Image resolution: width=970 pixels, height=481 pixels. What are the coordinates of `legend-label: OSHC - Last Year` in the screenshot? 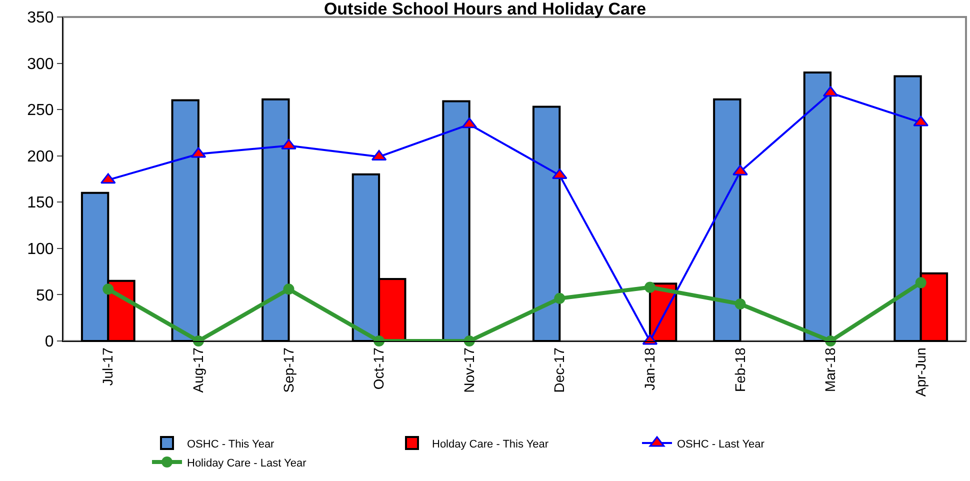 It's located at (721, 444).